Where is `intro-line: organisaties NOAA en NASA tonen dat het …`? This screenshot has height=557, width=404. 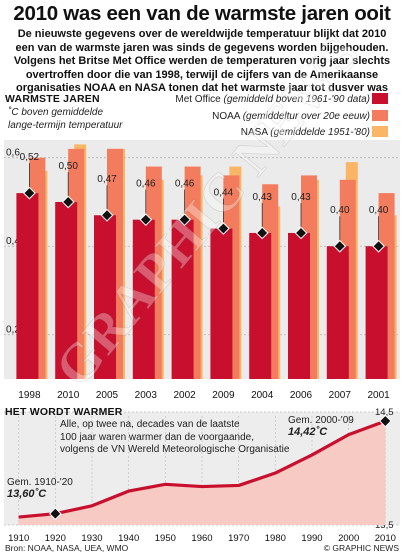
intro-line: organisaties NOAA en NASA tonen dat het … is located at coordinates (202, 88).